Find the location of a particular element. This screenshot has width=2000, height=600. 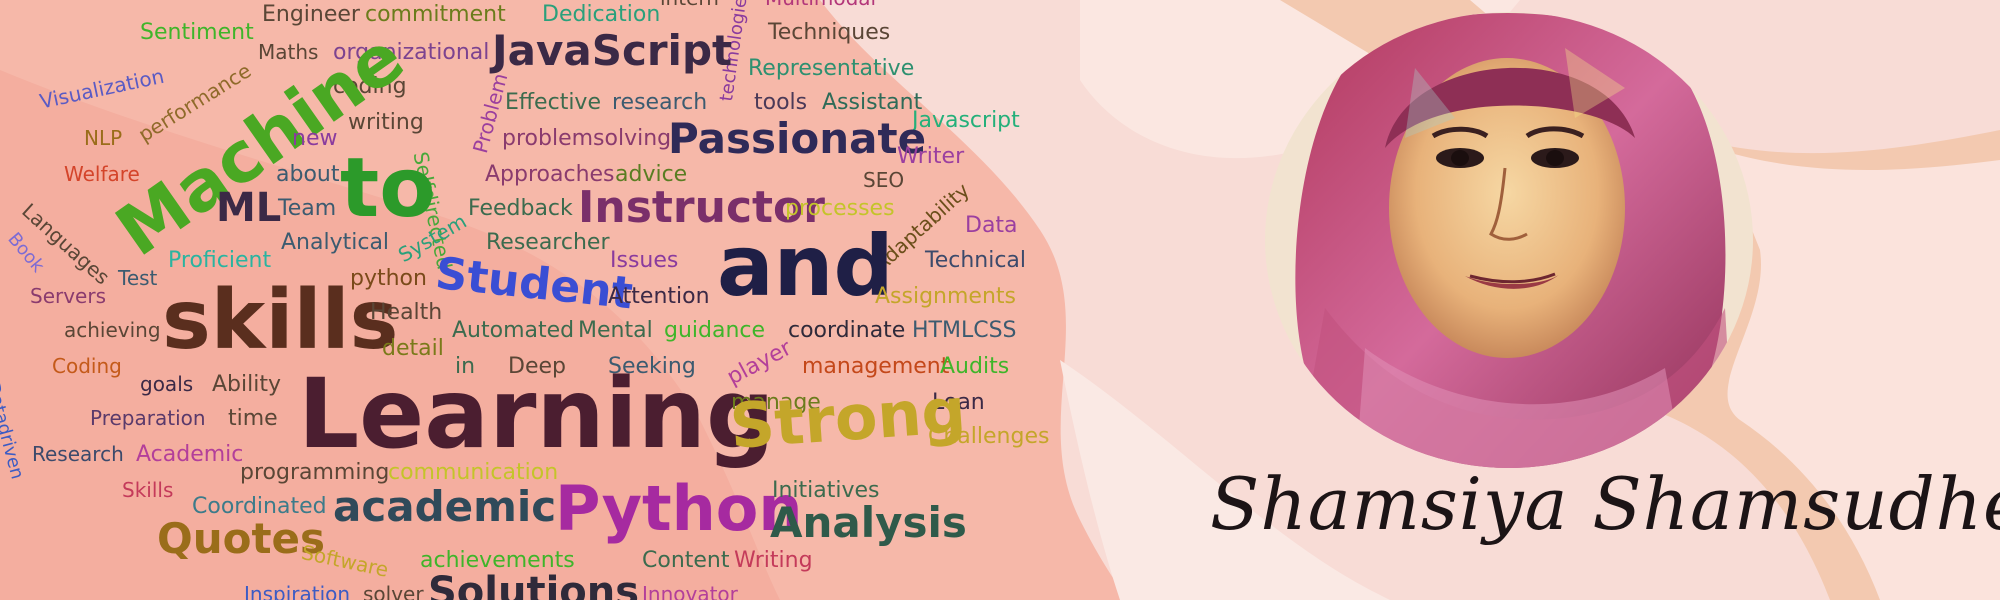

cloud-word: achievements is located at coordinates (497, 560).